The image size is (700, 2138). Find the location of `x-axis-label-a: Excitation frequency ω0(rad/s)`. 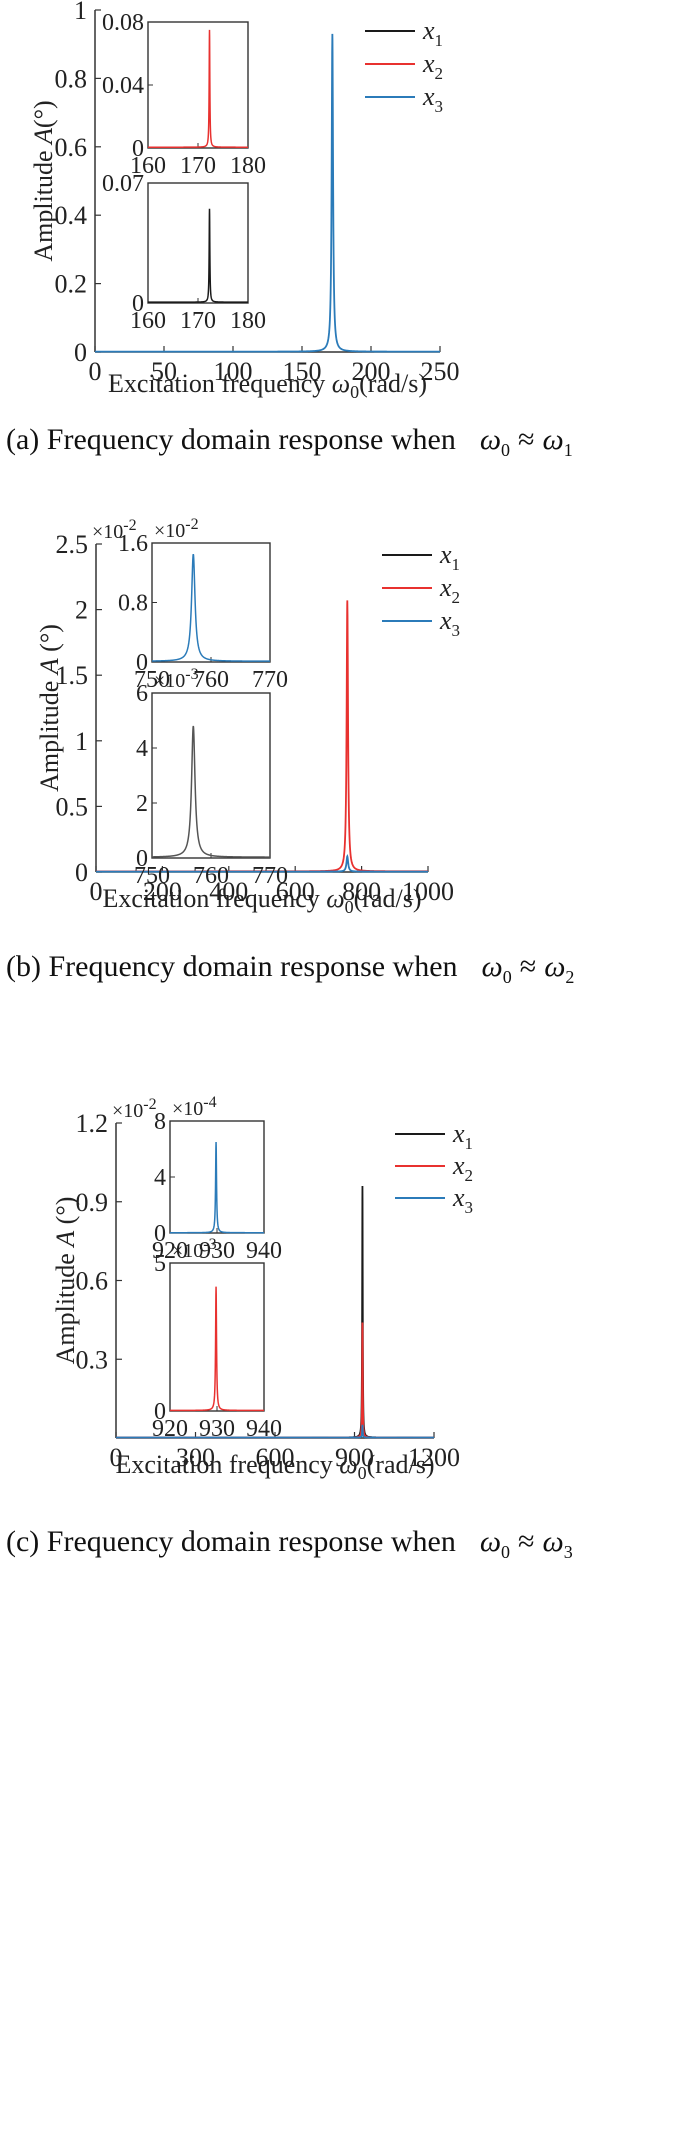

x-axis-label-a: Excitation frequency ω0(rad/s) is located at coordinates (267, 385).